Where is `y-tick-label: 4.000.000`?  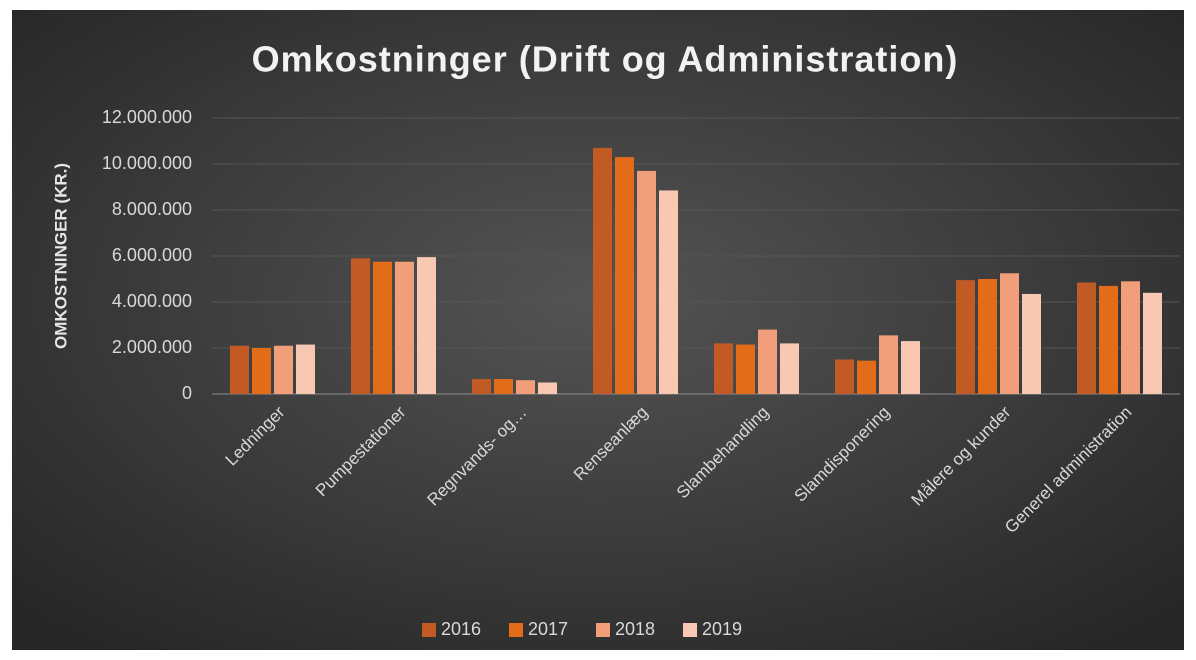 y-tick-label: 4.000.000 is located at coordinates (152, 301).